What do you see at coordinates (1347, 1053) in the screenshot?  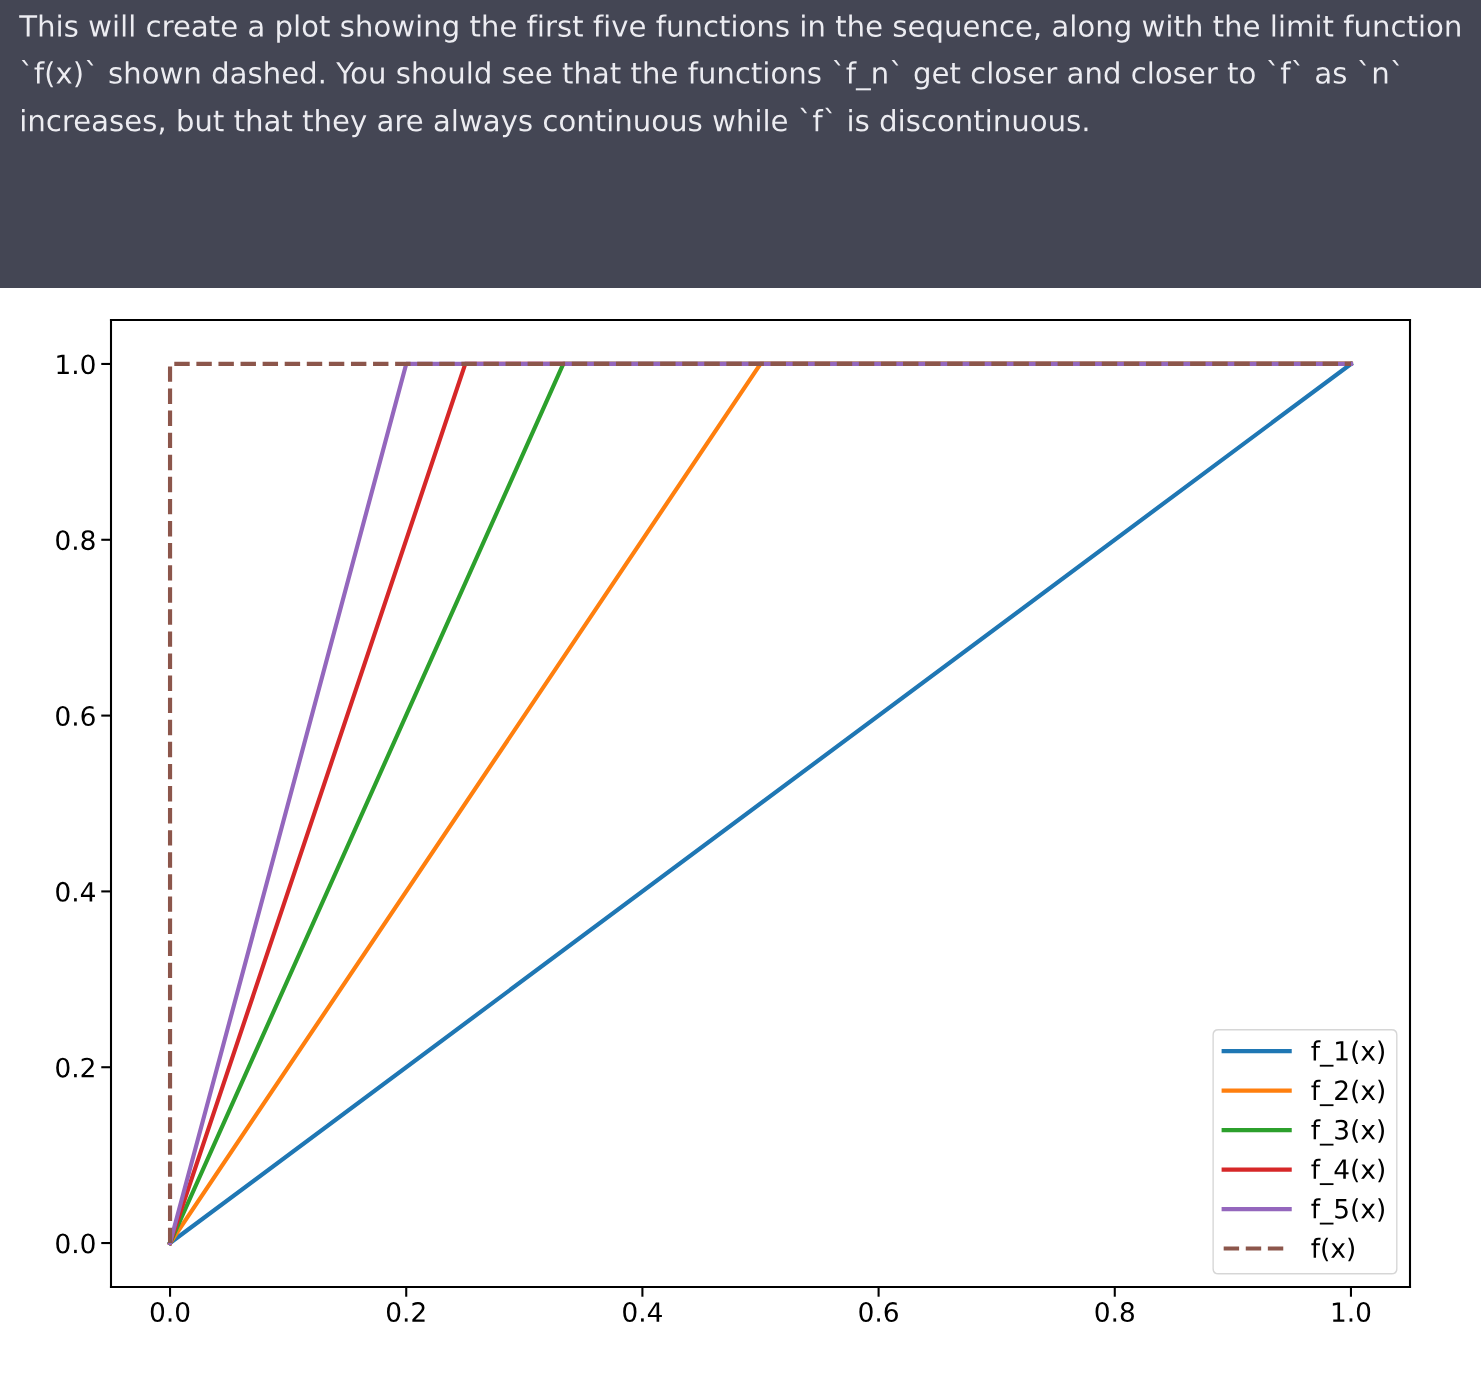 I see `legend-label: f_1(x)` at bounding box center [1347, 1053].